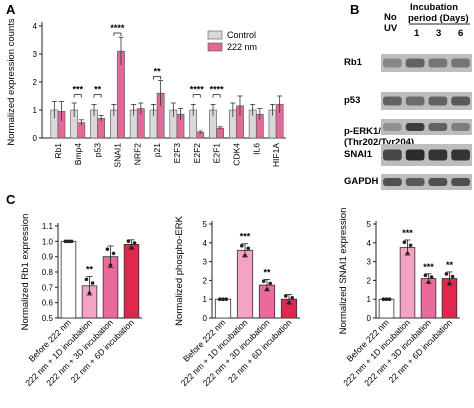 The image size is (474, 408). What do you see at coordinates (241, 35) in the screenshot?
I see `legend-label: Control` at bounding box center [241, 35].